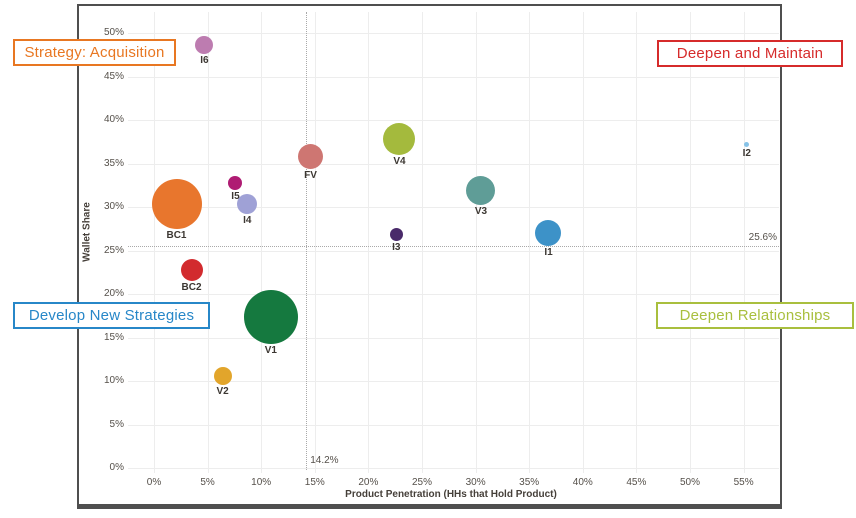 Image resolution: width=856 pixels, height=518 pixels. I want to click on data-point-label-V4: V4, so click(399, 162).